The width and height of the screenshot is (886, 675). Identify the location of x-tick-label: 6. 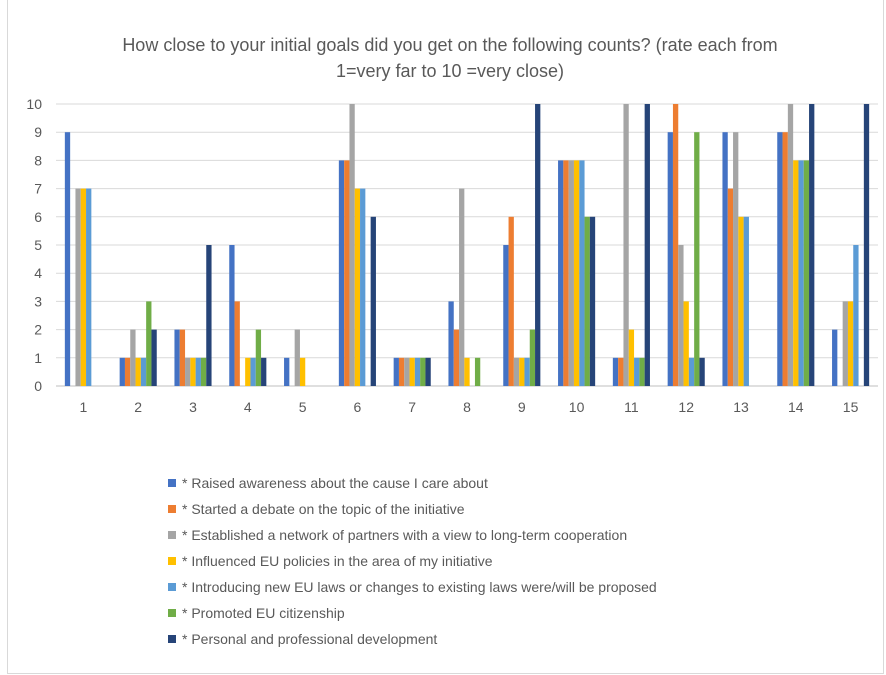
(358, 407).